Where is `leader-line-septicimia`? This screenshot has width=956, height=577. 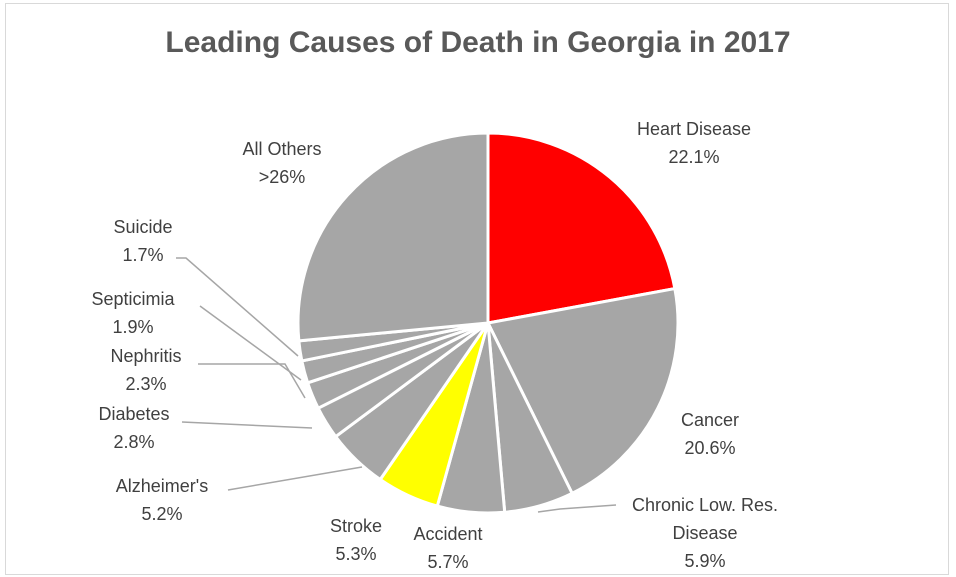 leader-line-septicimia is located at coordinates (250, 343).